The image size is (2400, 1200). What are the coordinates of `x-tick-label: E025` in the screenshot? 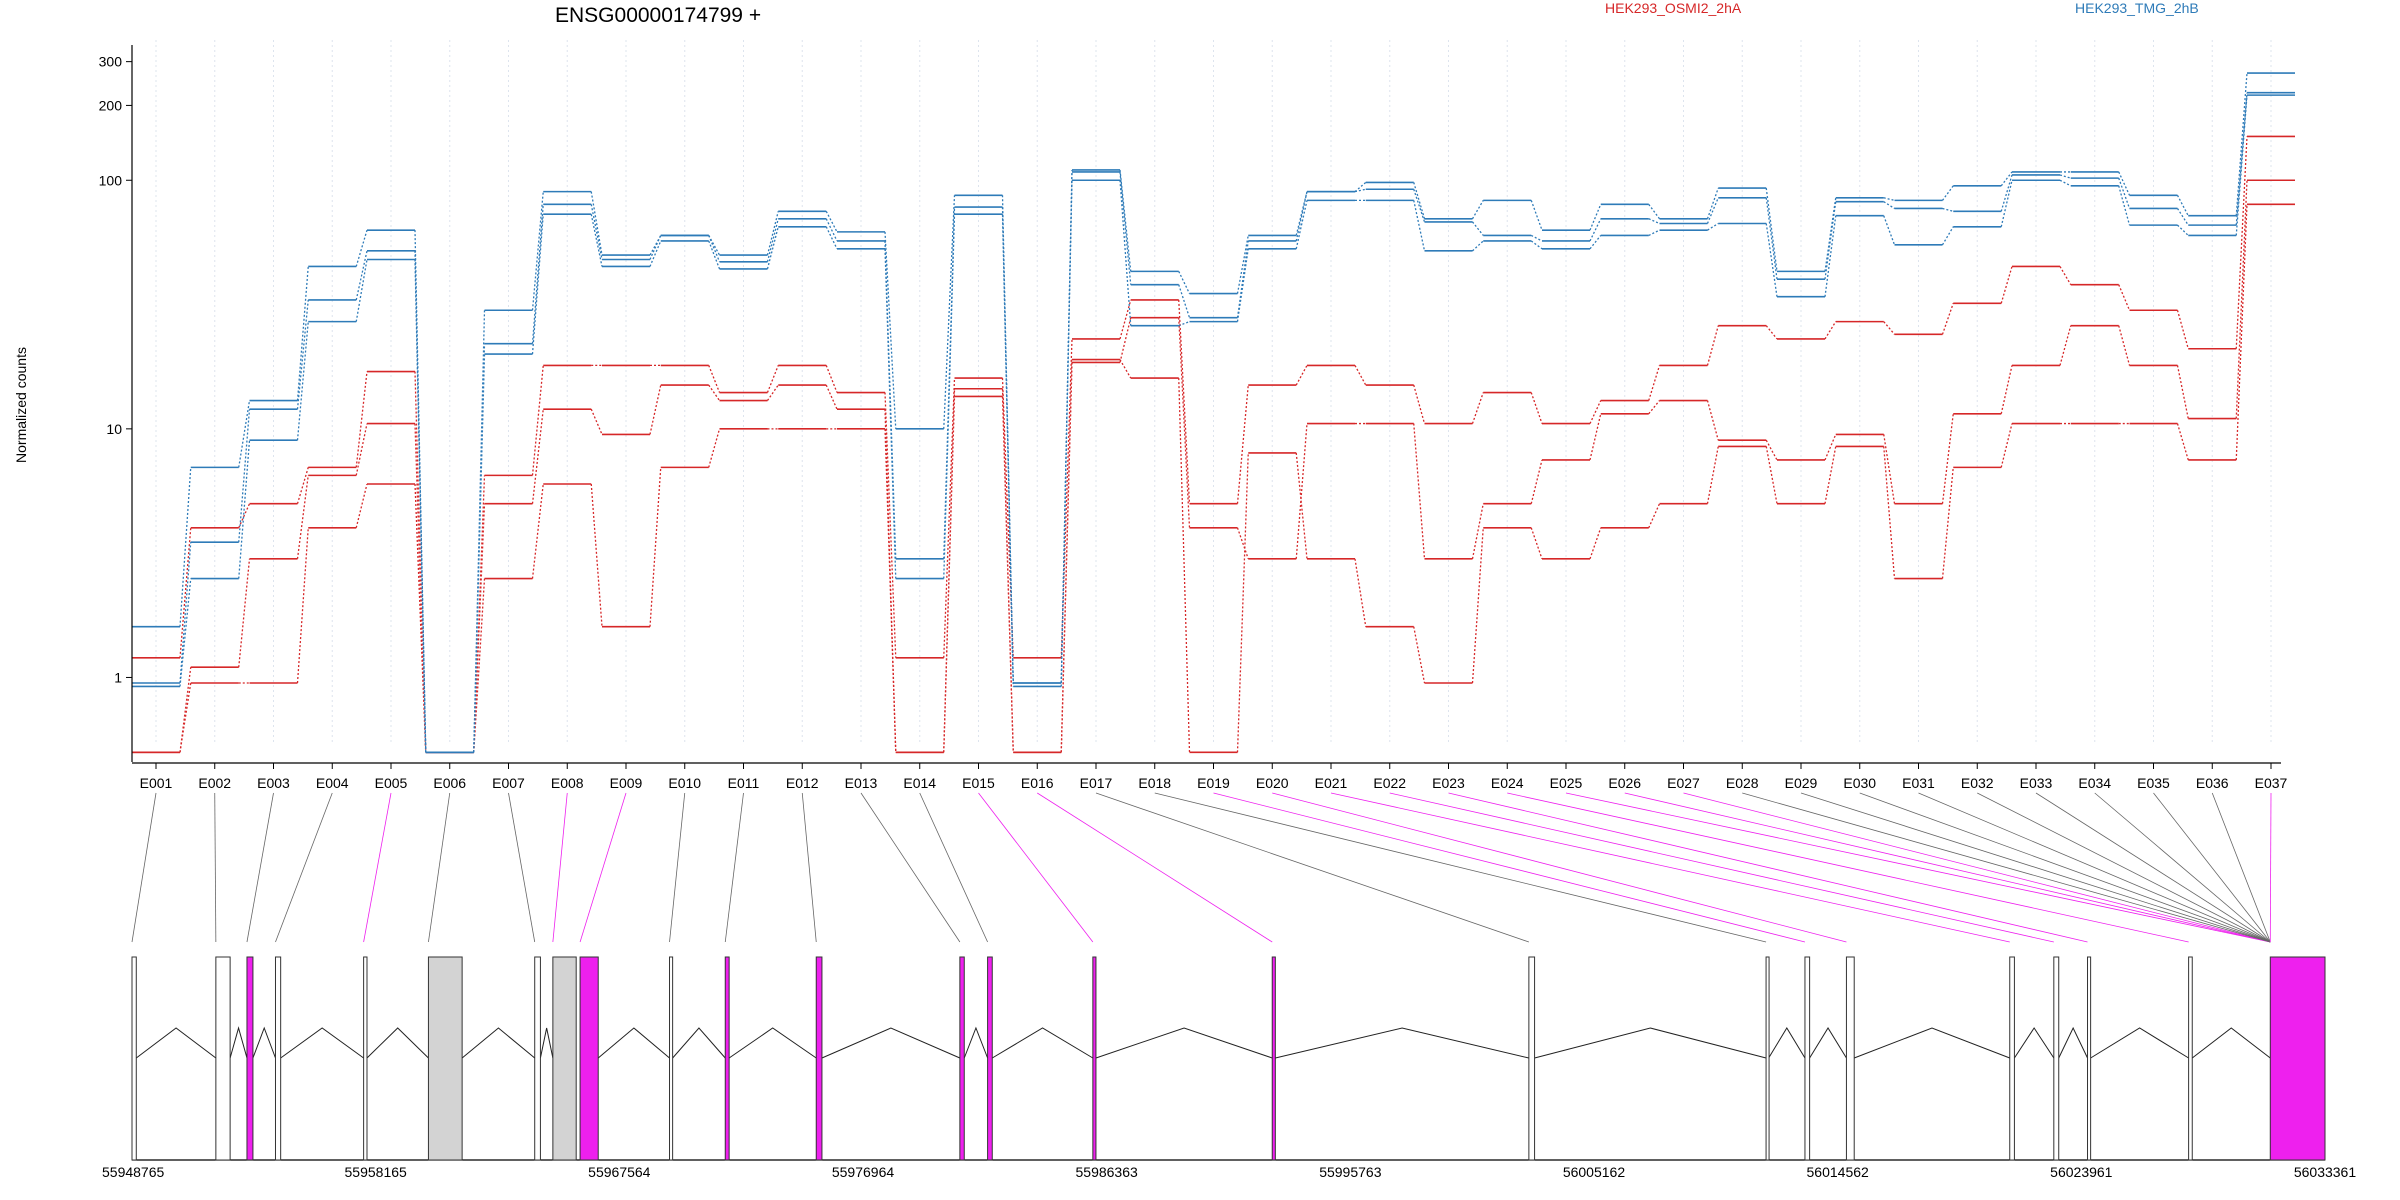 It's located at (1566, 783).